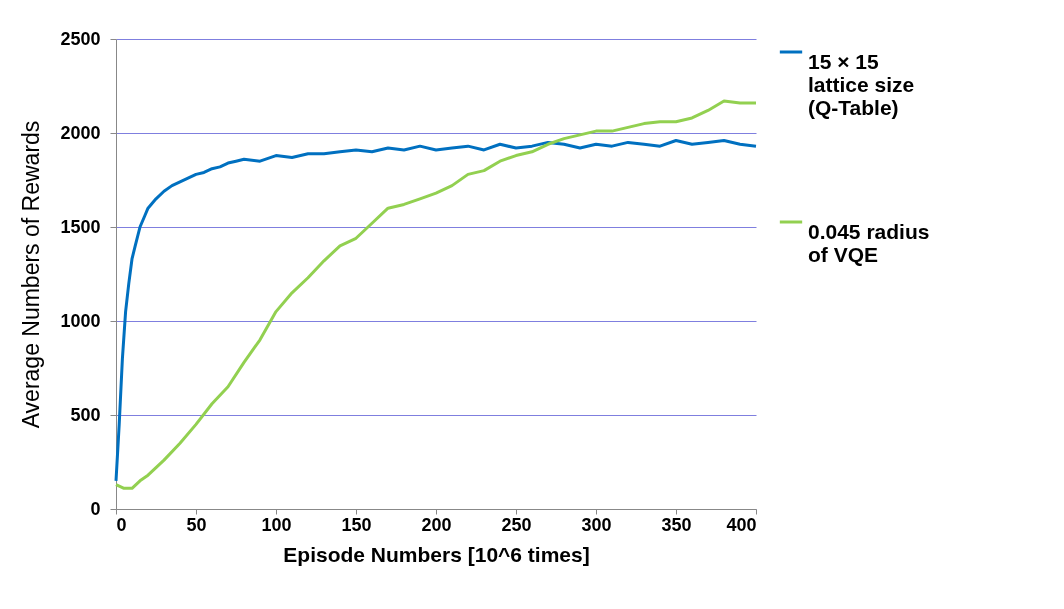 The height and width of the screenshot is (609, 1064). What do you see at coordinates (80, 226) in the screenshot?
I see `y-tick-label: 1500` at bounding box center [80, 226].